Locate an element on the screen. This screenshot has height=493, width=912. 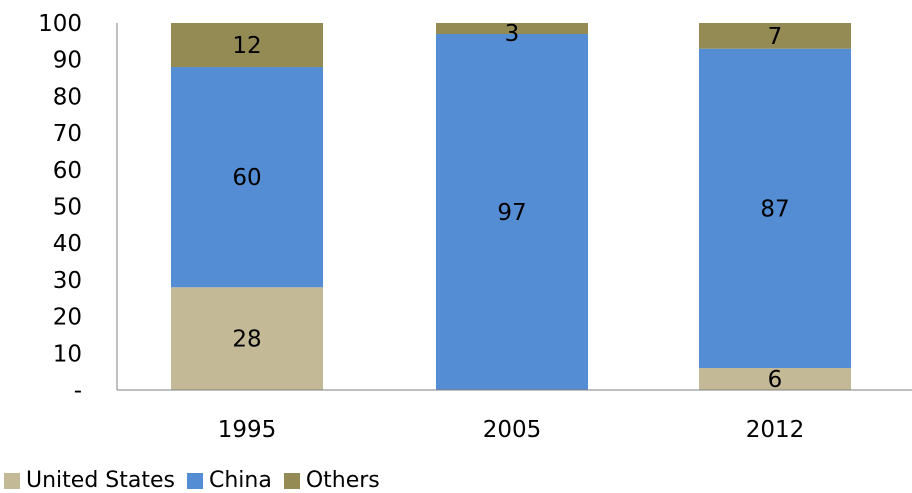
bar-china-2012 is located at coordinates (775, 208).